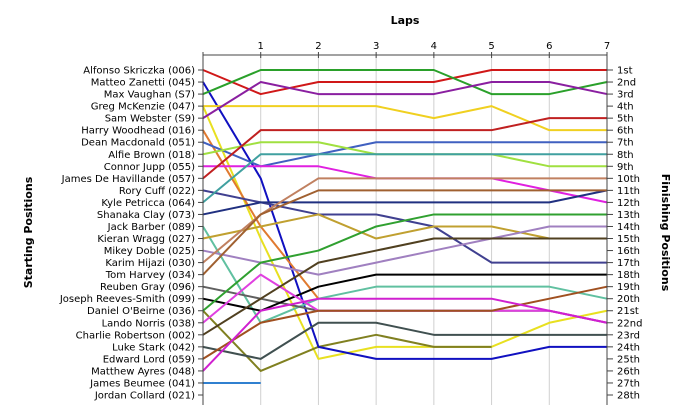 The height and width of the screenshot is (420, 700). What do you see at coordinates (141, 311) in the screenshot?
I see `starting-position-label: Daniel O'Beirne (036)` at bounding box center [141, 311].